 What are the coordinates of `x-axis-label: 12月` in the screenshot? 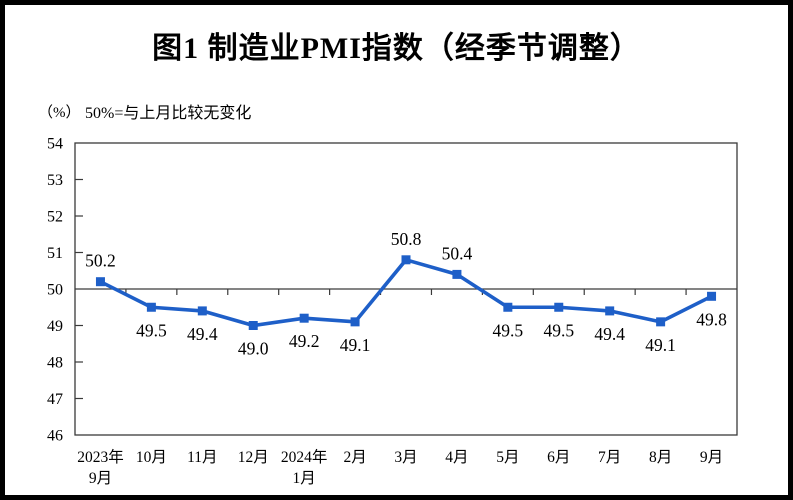 It's located at (253, 457).